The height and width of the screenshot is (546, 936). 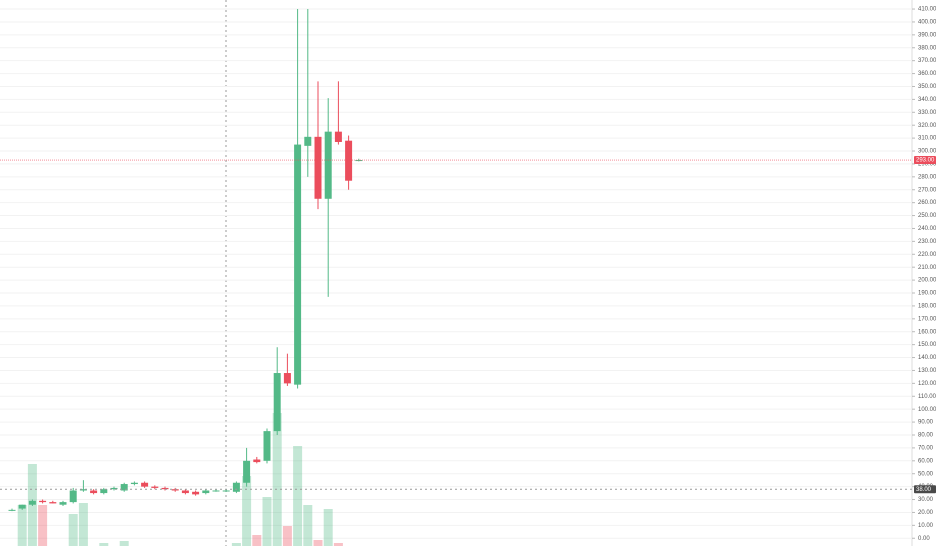 I want to click on y-tick-label: 190.00, so click(x=927, y=294).